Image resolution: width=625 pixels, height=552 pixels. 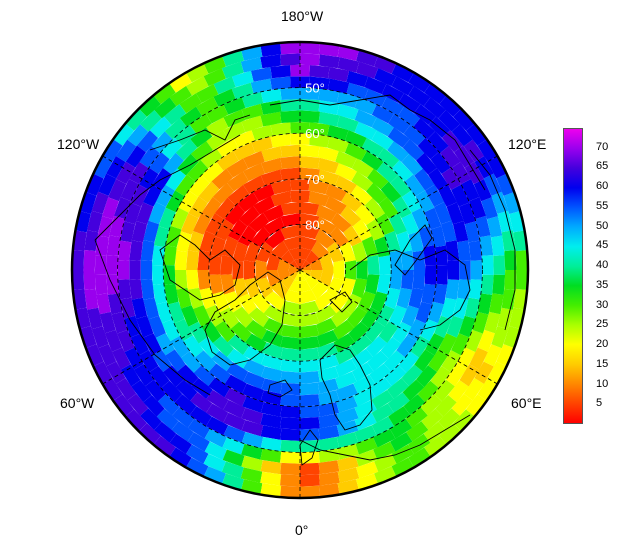 I want to click on colorbar-tick-45: 45, so click(x=602, y=245).